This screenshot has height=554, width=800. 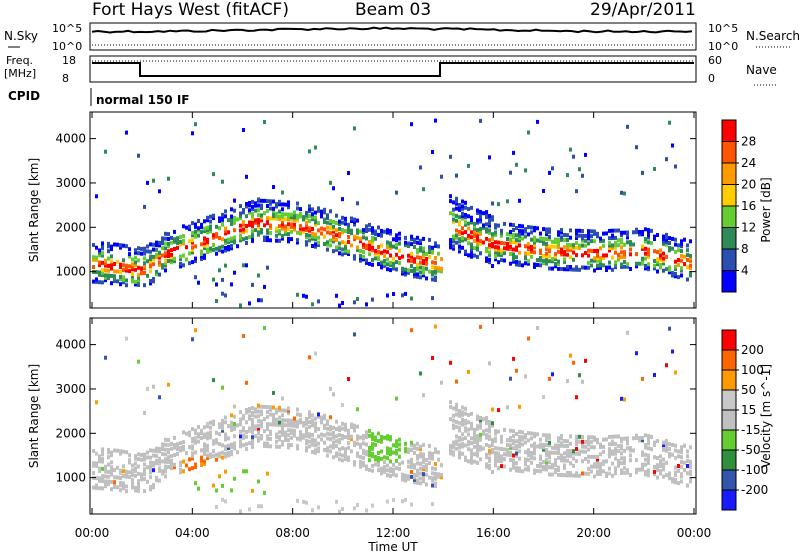 What do you see at coordinates (143, 100) in the screenshot?
I see `cpid-value: normal 150 IF` at bounding box center [143, 100].